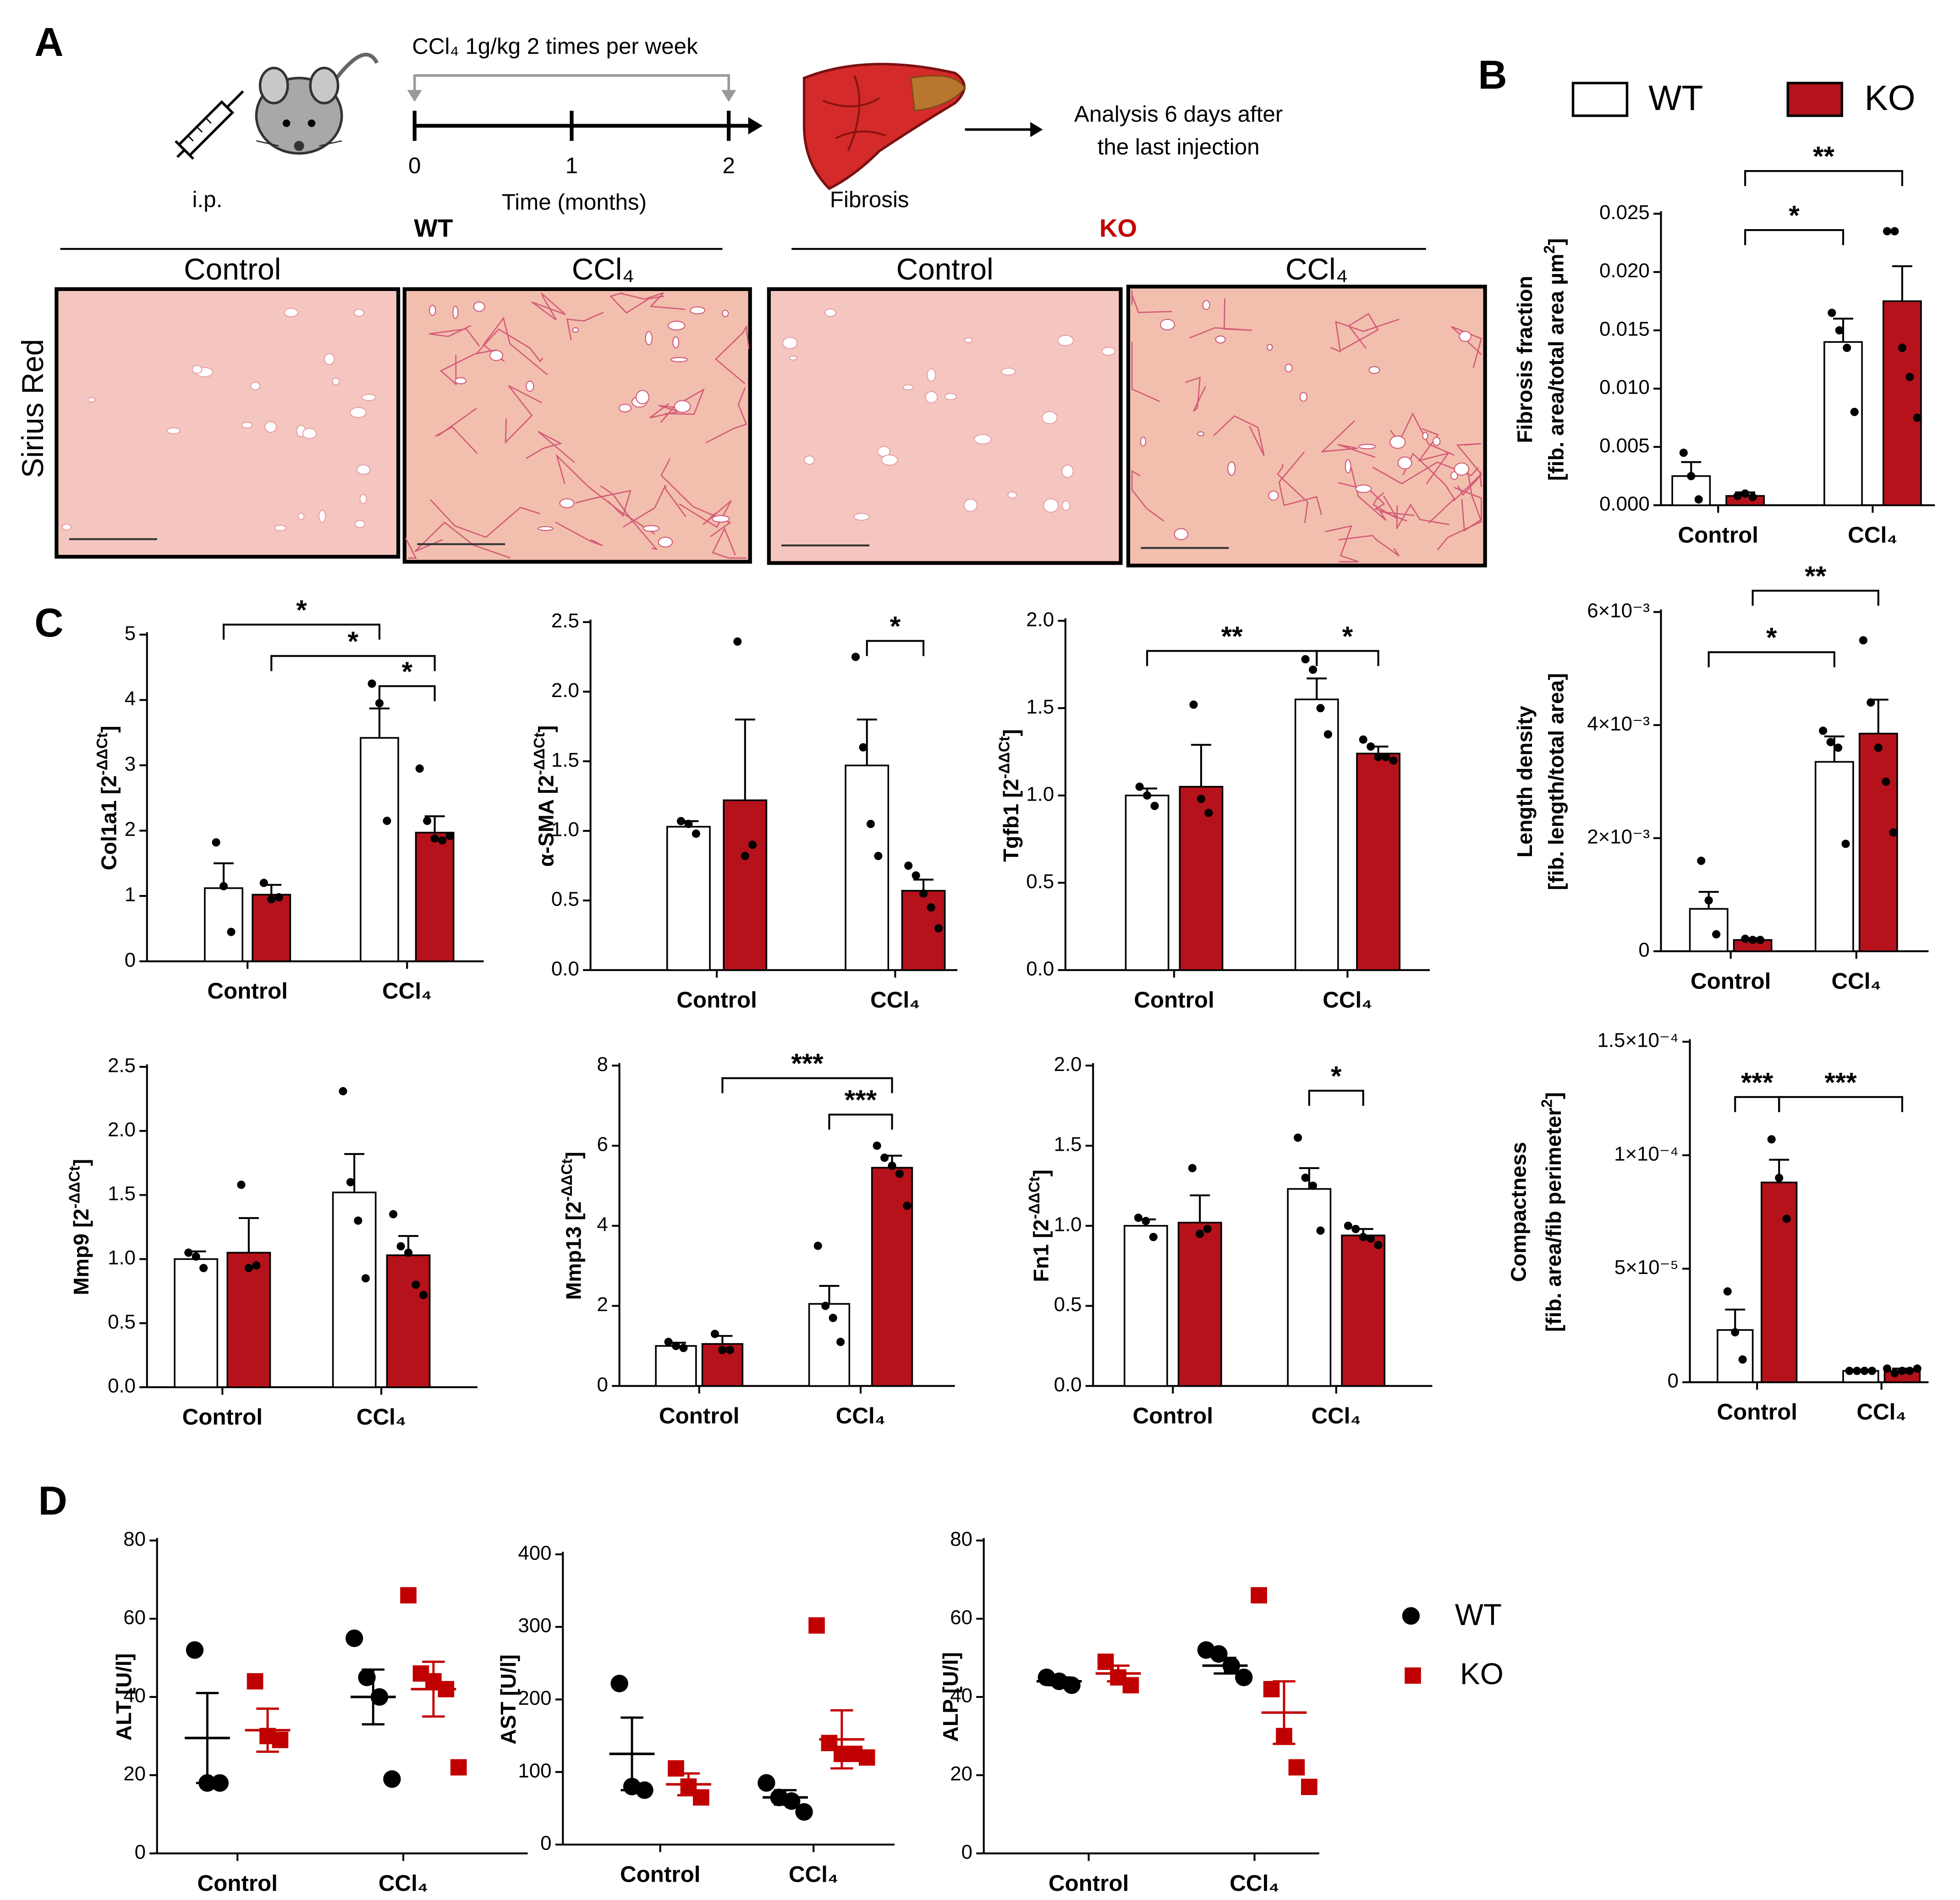 The width and height of the screenshot is (1960, 1900). I want to click on panel-label: A, so click(48, 42).